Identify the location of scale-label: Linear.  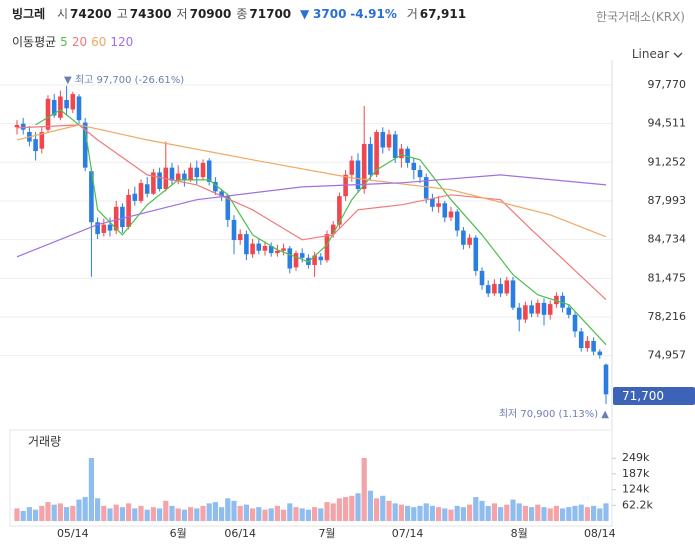
(650, 54).